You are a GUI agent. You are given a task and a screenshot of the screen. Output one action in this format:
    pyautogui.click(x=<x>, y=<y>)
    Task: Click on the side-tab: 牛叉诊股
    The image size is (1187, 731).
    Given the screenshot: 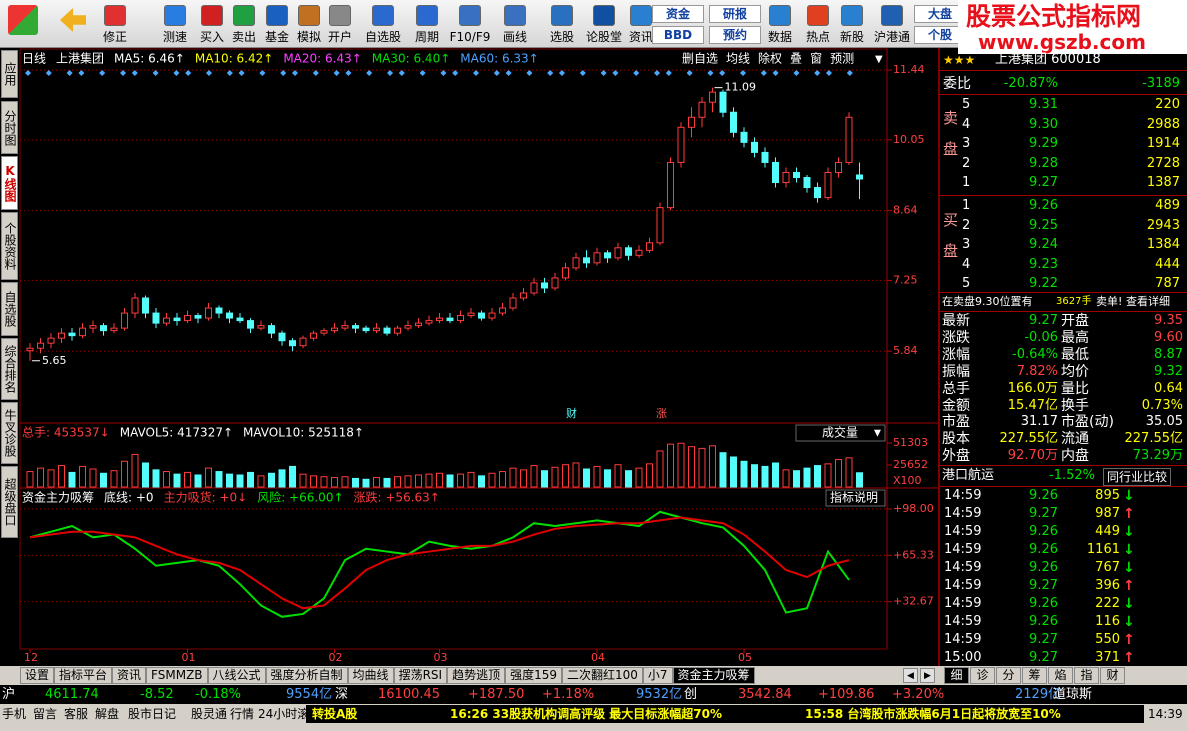 What is the action you would take?
    pyautogui.click(x=9, y=433)
    